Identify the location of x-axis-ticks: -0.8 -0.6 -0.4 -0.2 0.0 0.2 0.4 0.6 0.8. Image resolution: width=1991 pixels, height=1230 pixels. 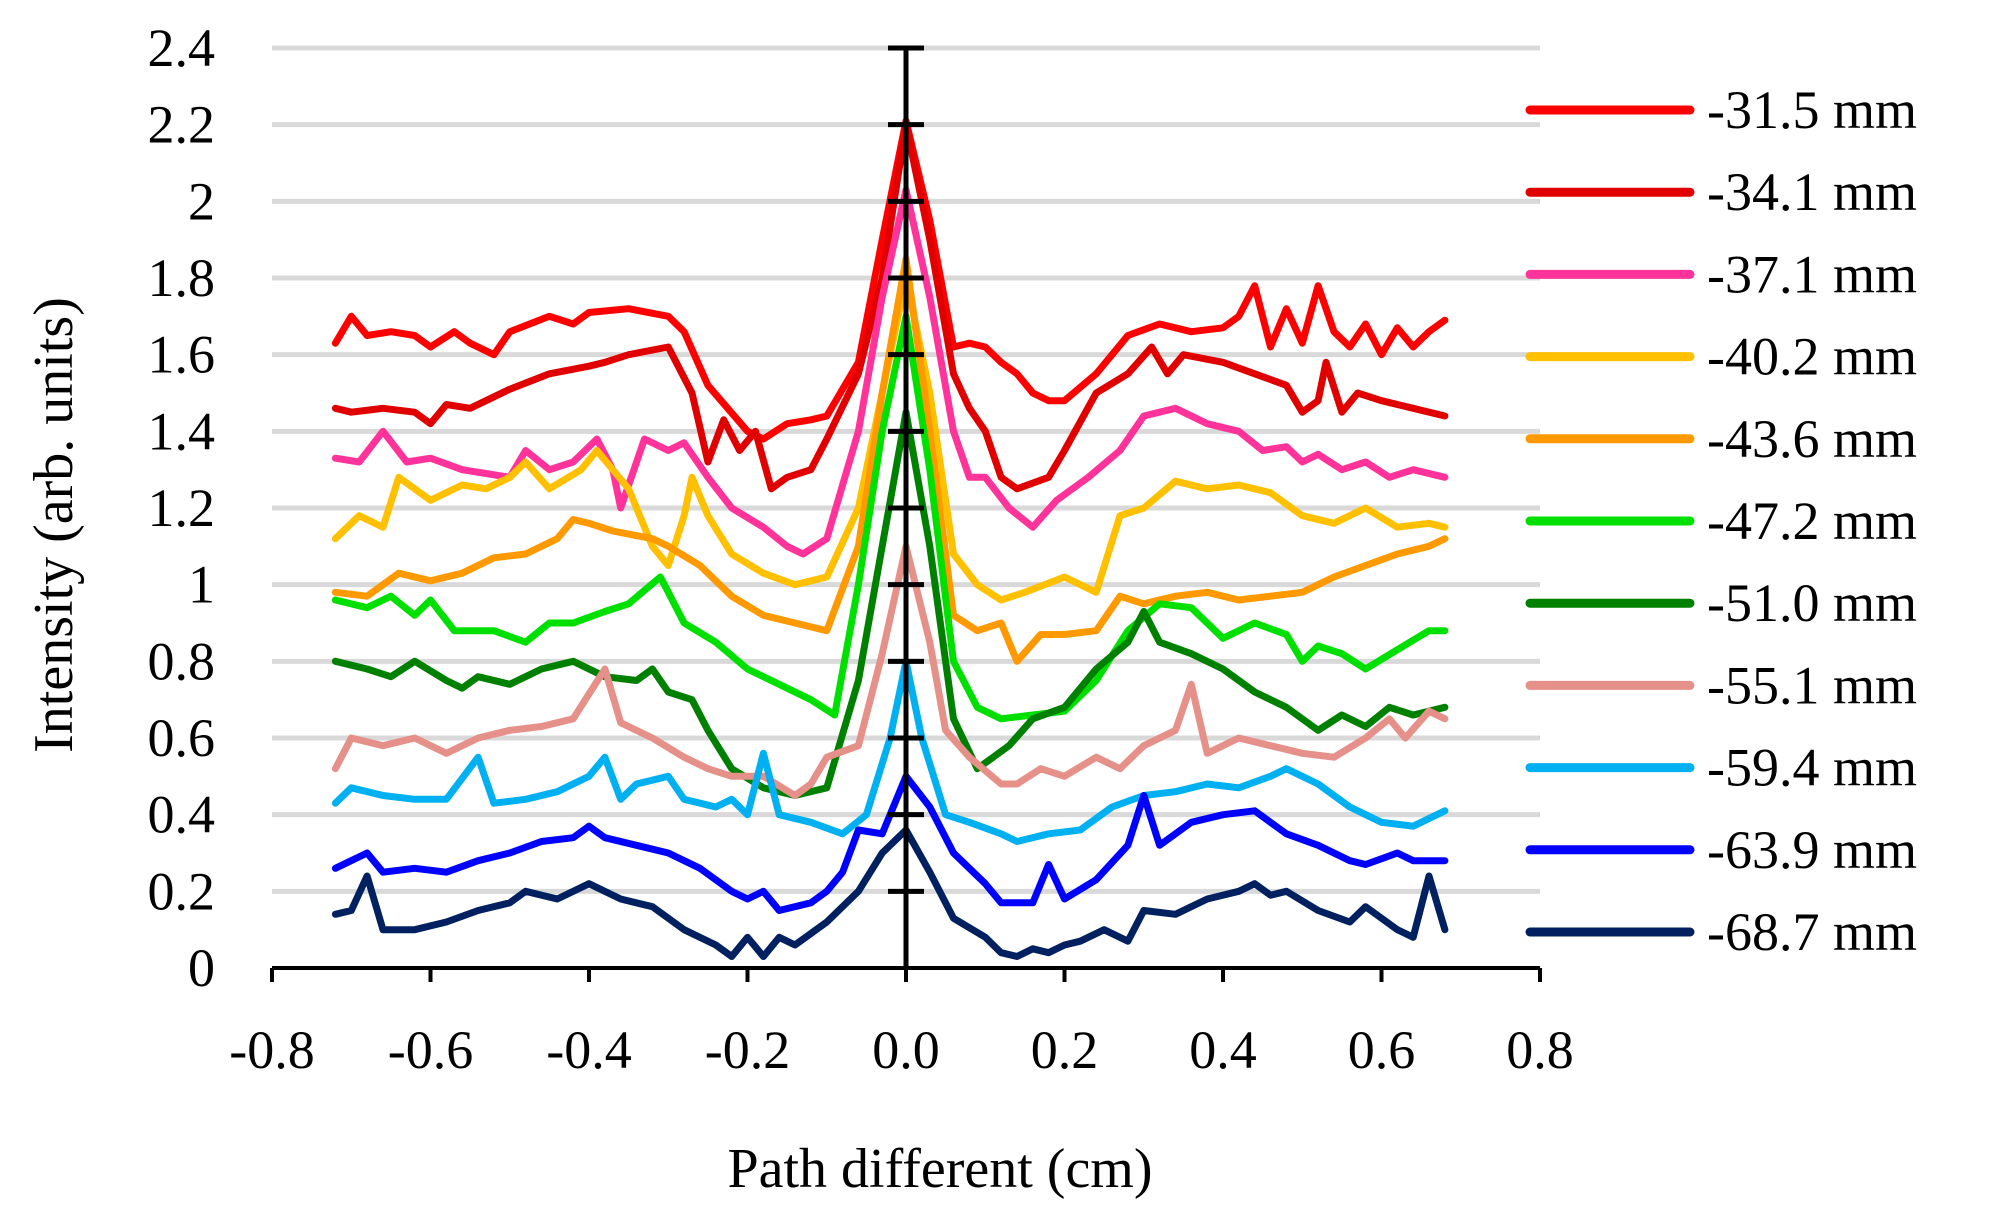
(901, 1024).